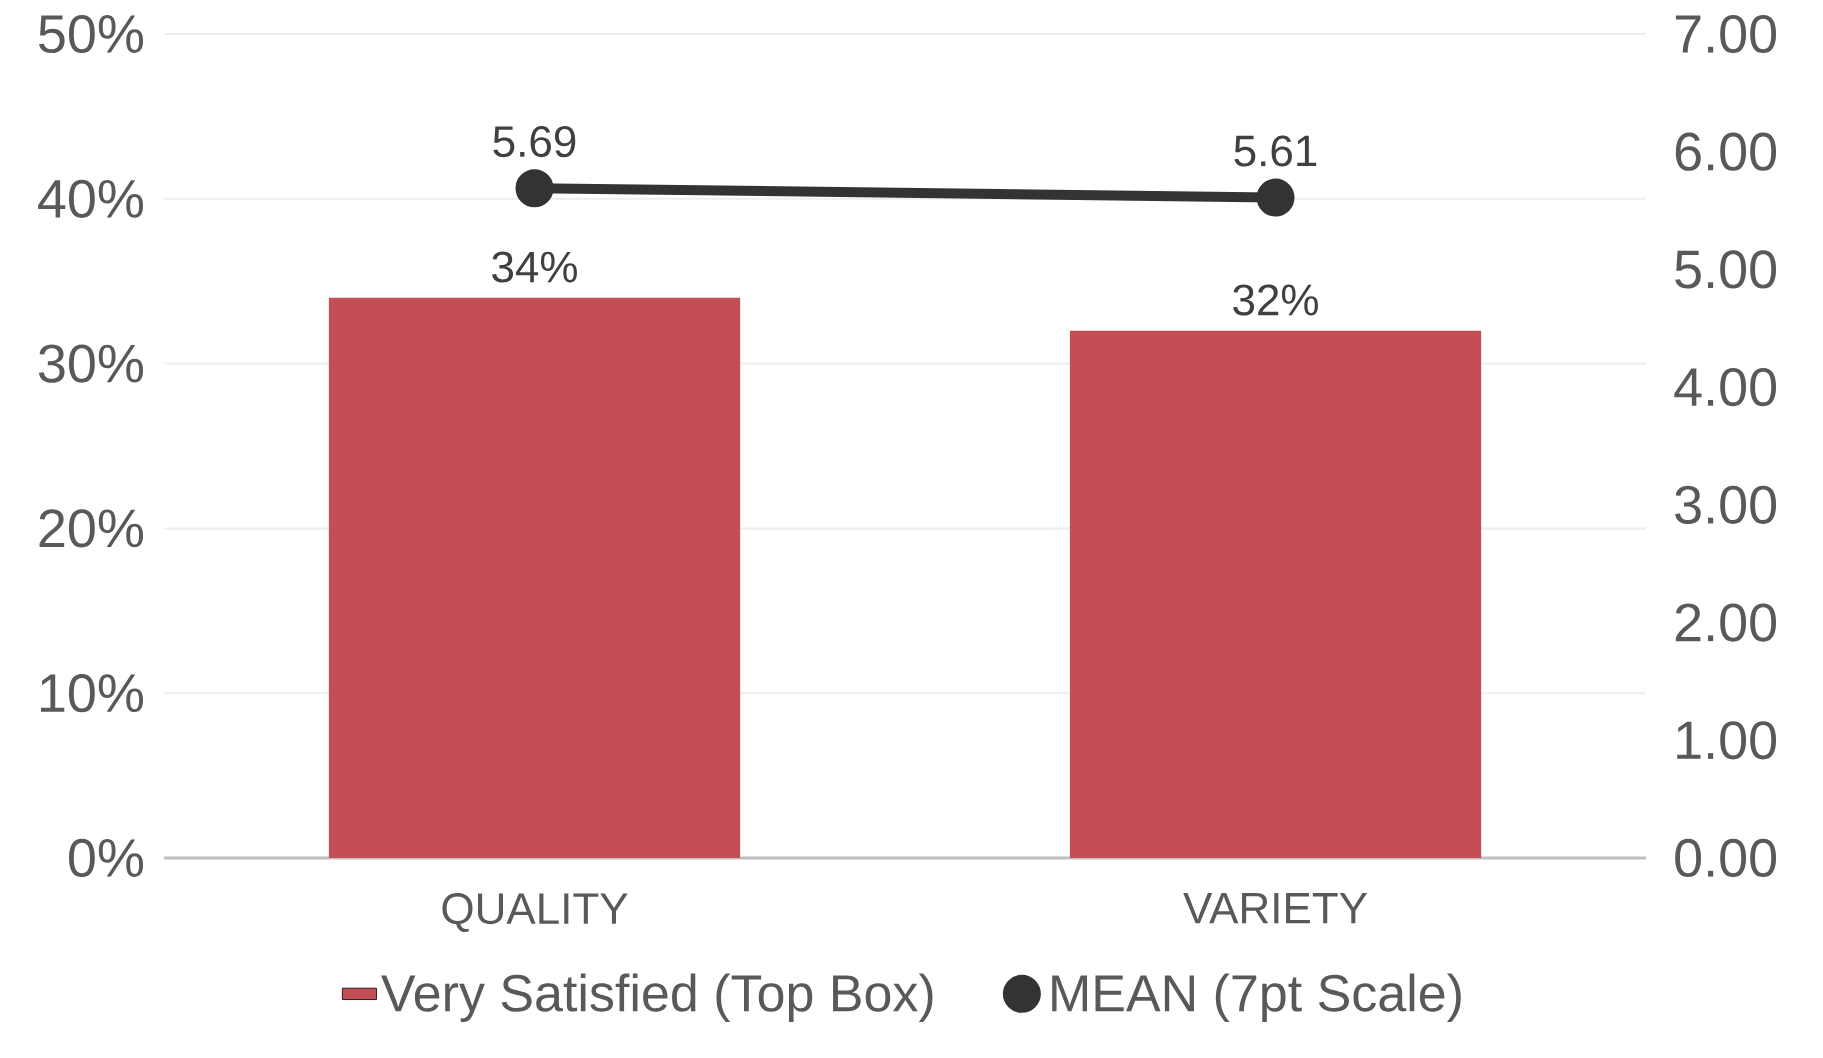 This screenshot has width=1823, height=1058. Describe the element at coordinates (1726, 858) in the screenshot. I see `y2-tick-label: 0.00` at that location.